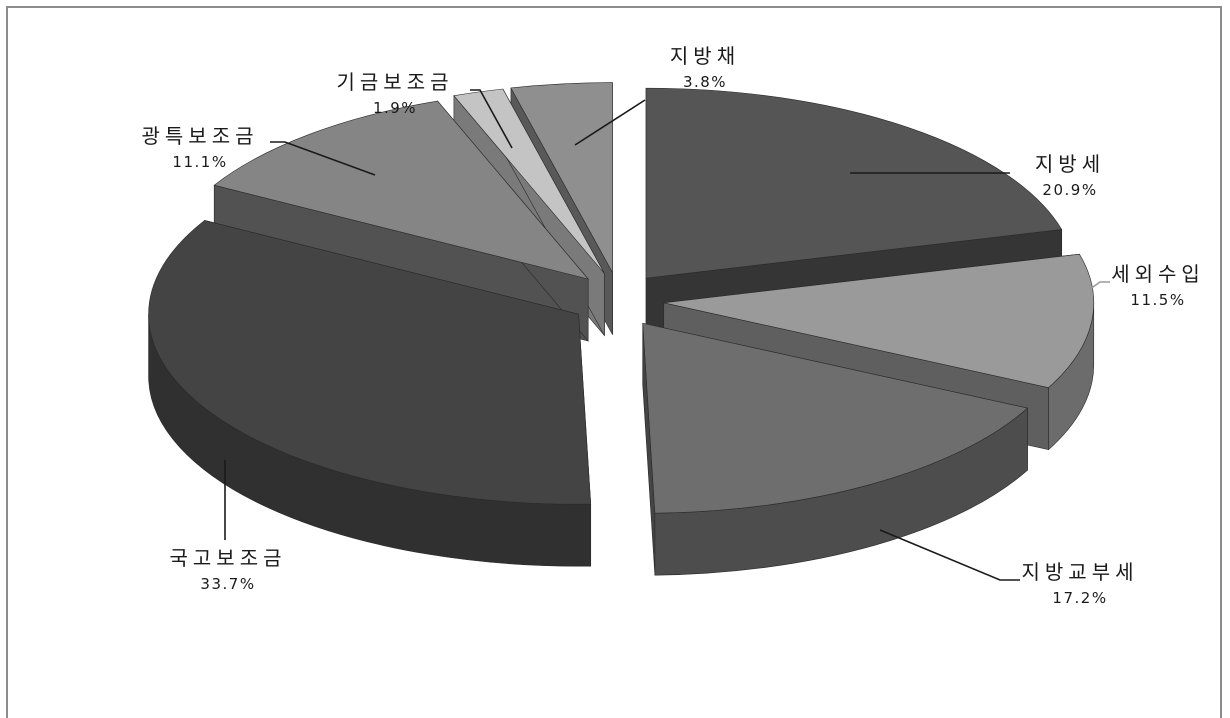  Describe the element at coordinates (1158, 300) in the screenshot. I see `slice-percent: 11.5%` at that location.